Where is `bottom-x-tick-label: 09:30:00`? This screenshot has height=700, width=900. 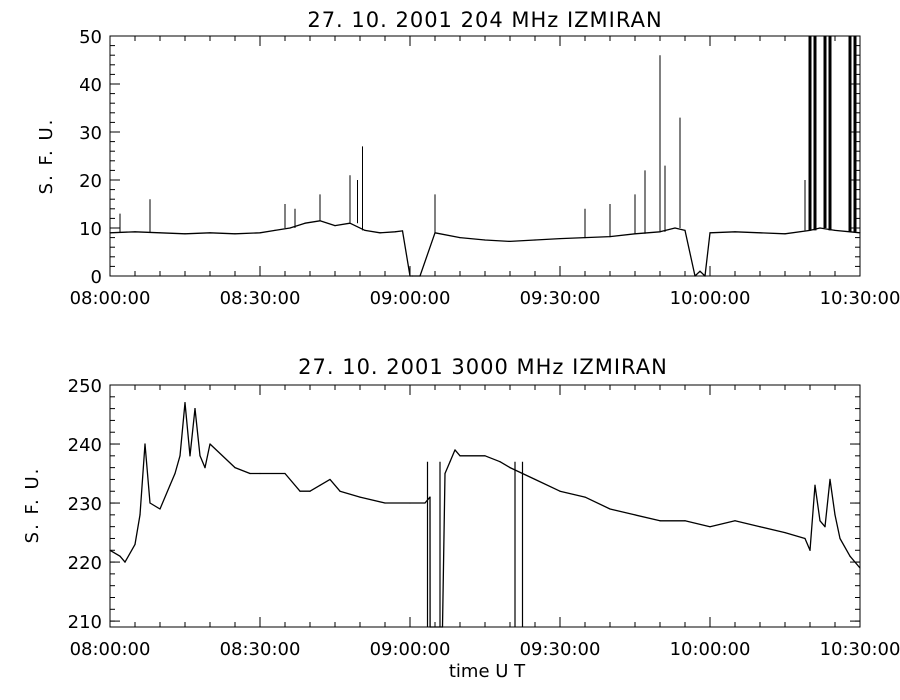 bottom-x-tick-label: 09:30:00 is located at coordinates (560, 649).